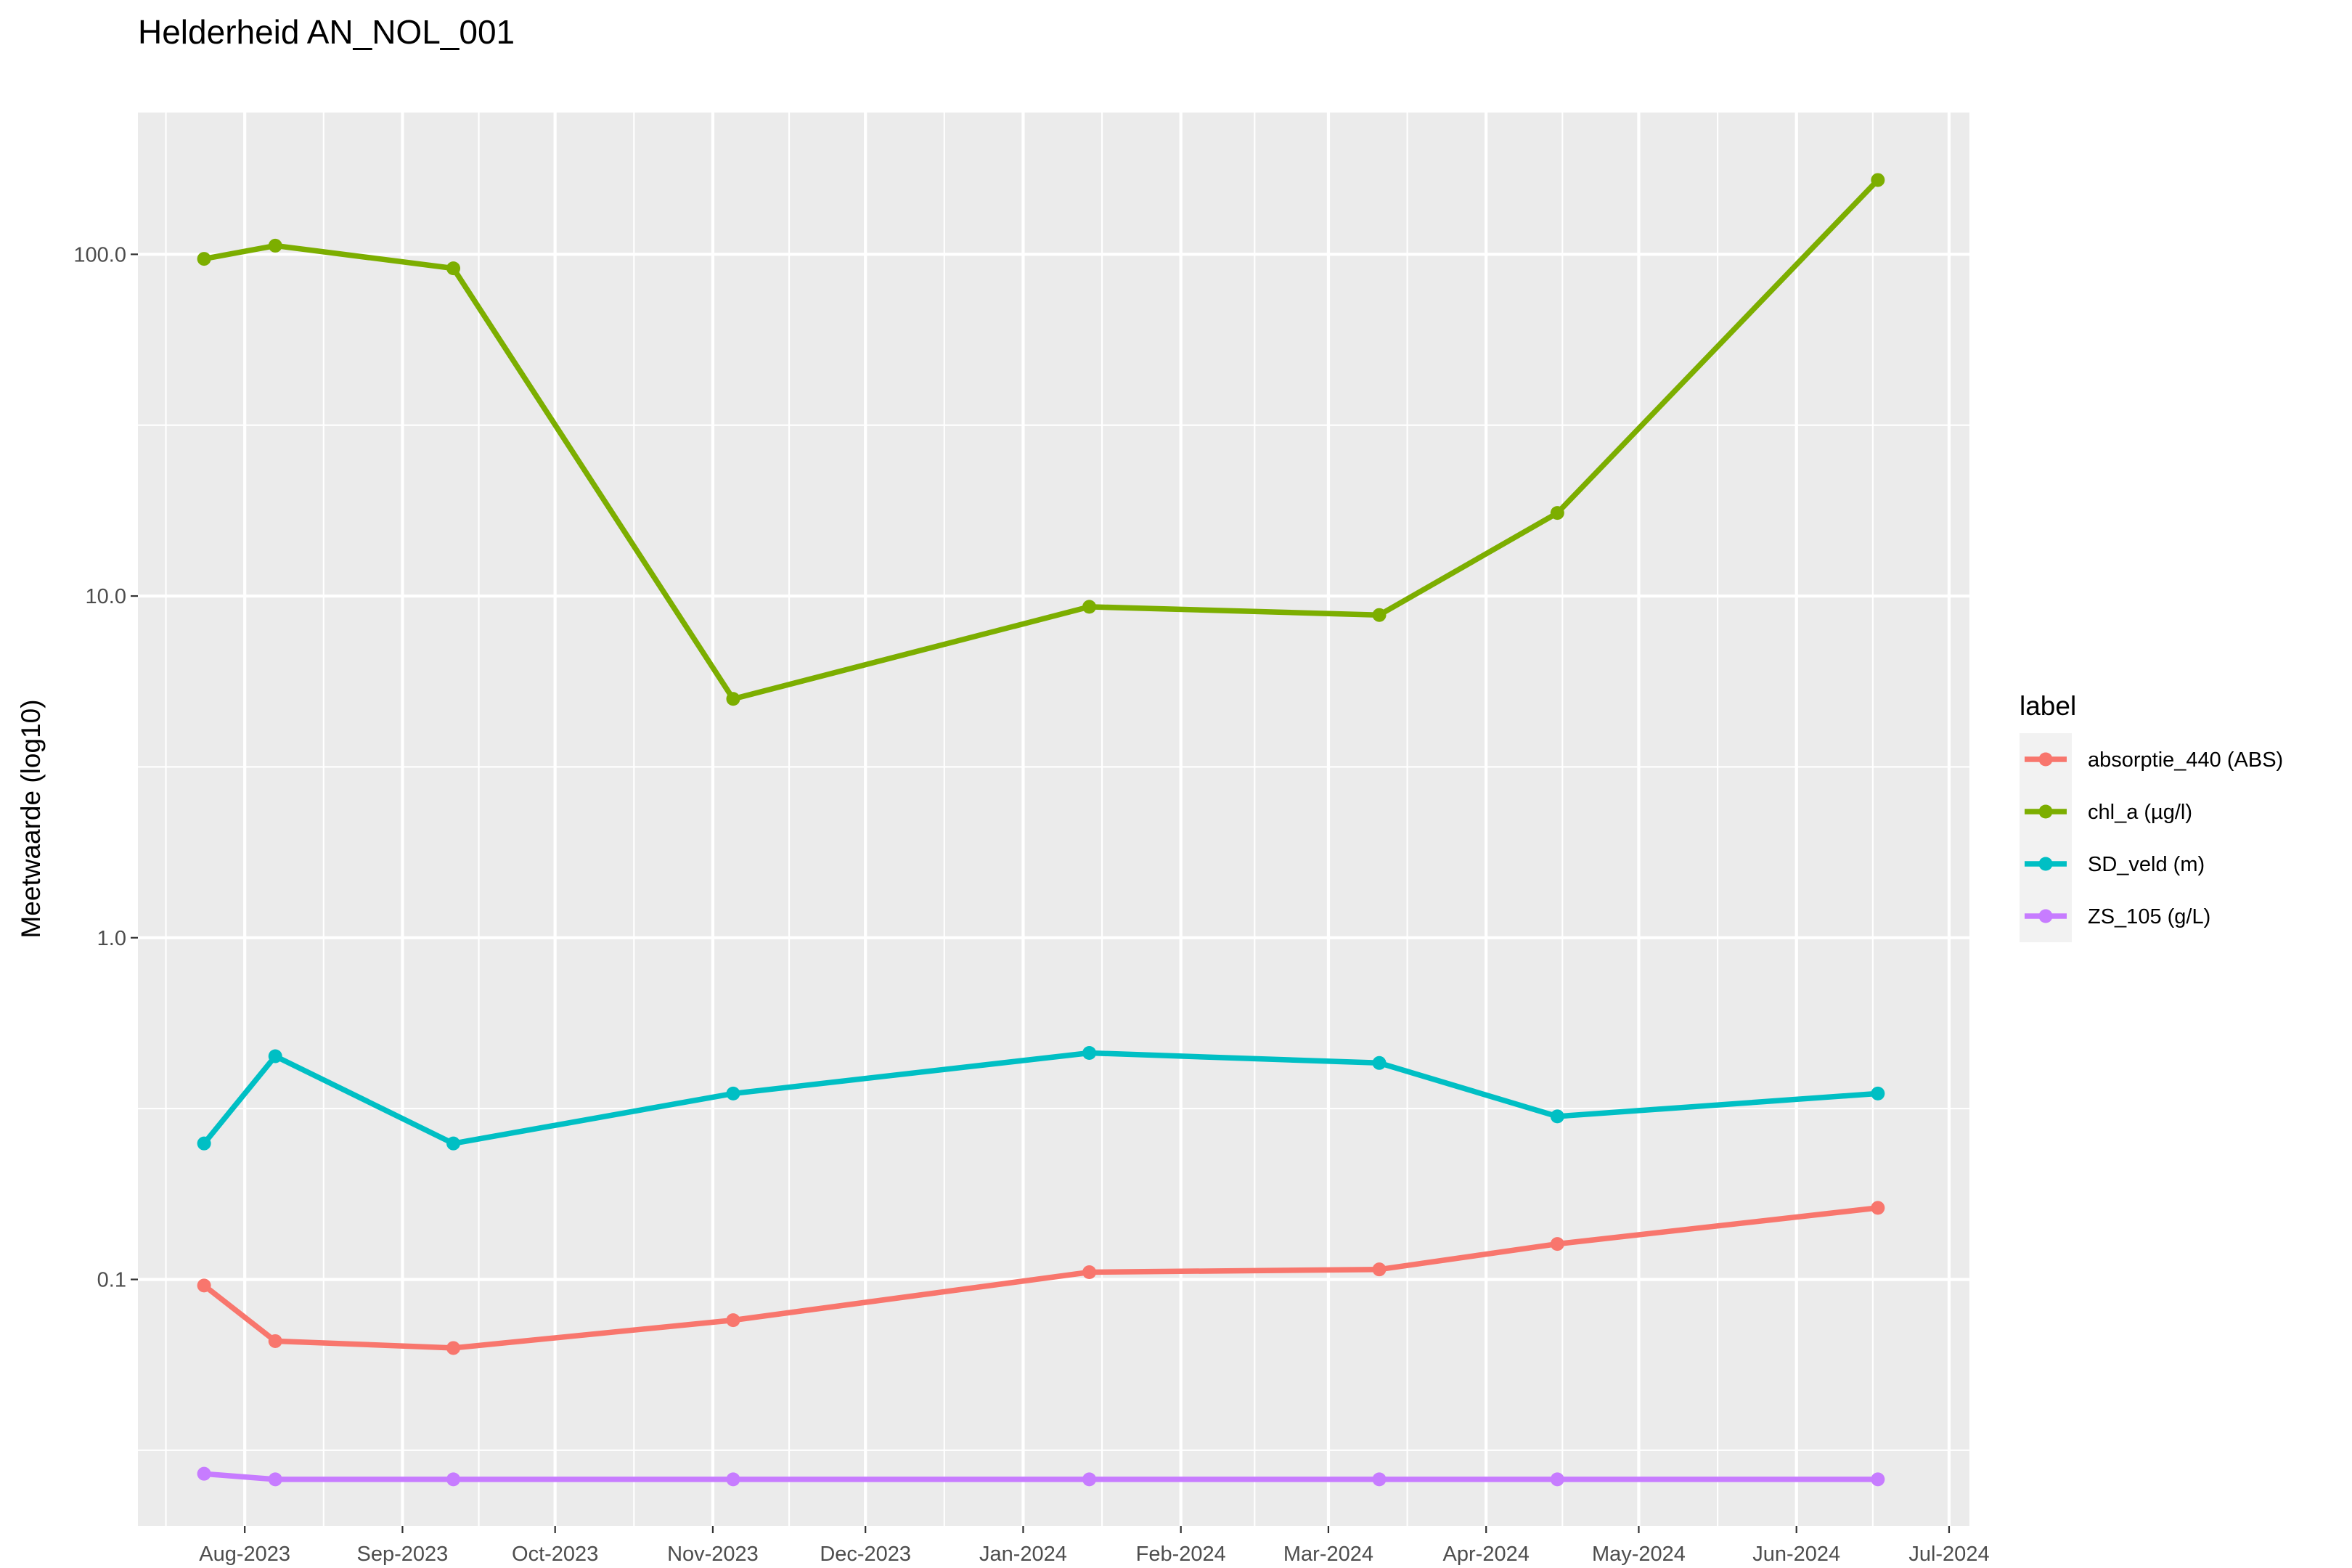 This screenshot has height=1568, width=2352. What do you see at coordinates (31, 819) in the screenshot?
I see `y-axis-title: Meetwaarde (log10)` at bounding box center [31, 819].